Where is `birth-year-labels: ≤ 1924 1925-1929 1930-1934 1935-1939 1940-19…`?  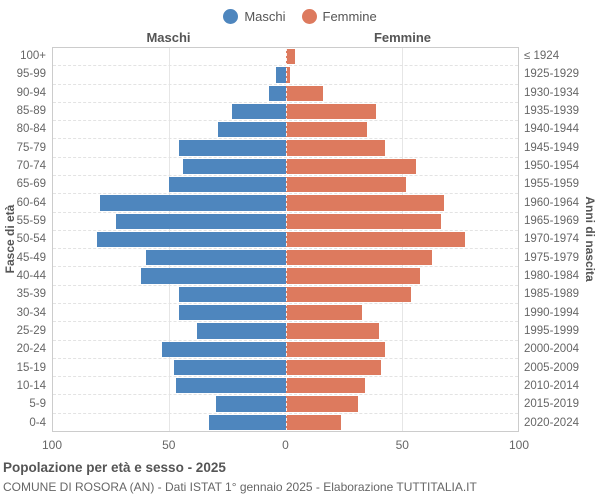 birth-year-labels: ≤ 1924 1925-1929 1930-1934 1935-1939 1940-19… is located at coordinates (561, 239).